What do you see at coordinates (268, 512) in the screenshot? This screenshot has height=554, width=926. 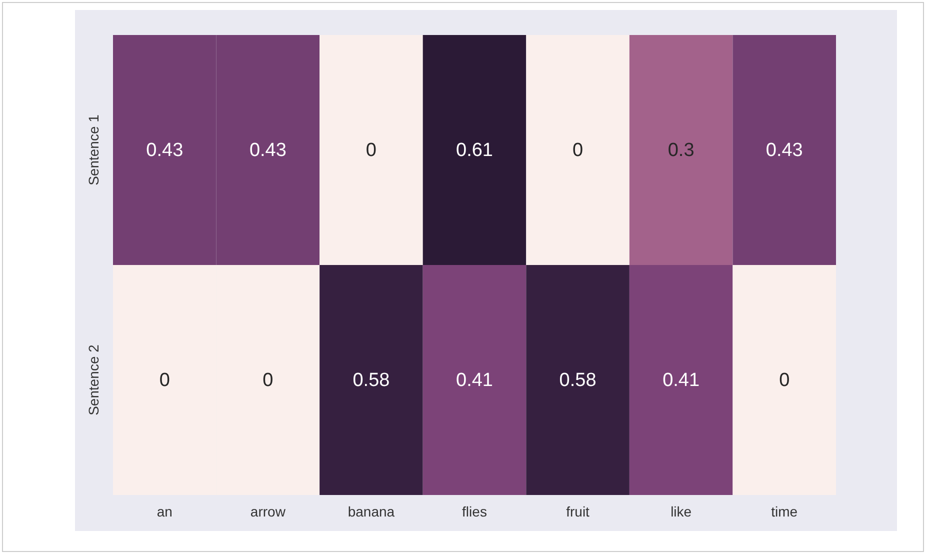 I see `x-tick-label: arrow` at bounding box center [268, 512].